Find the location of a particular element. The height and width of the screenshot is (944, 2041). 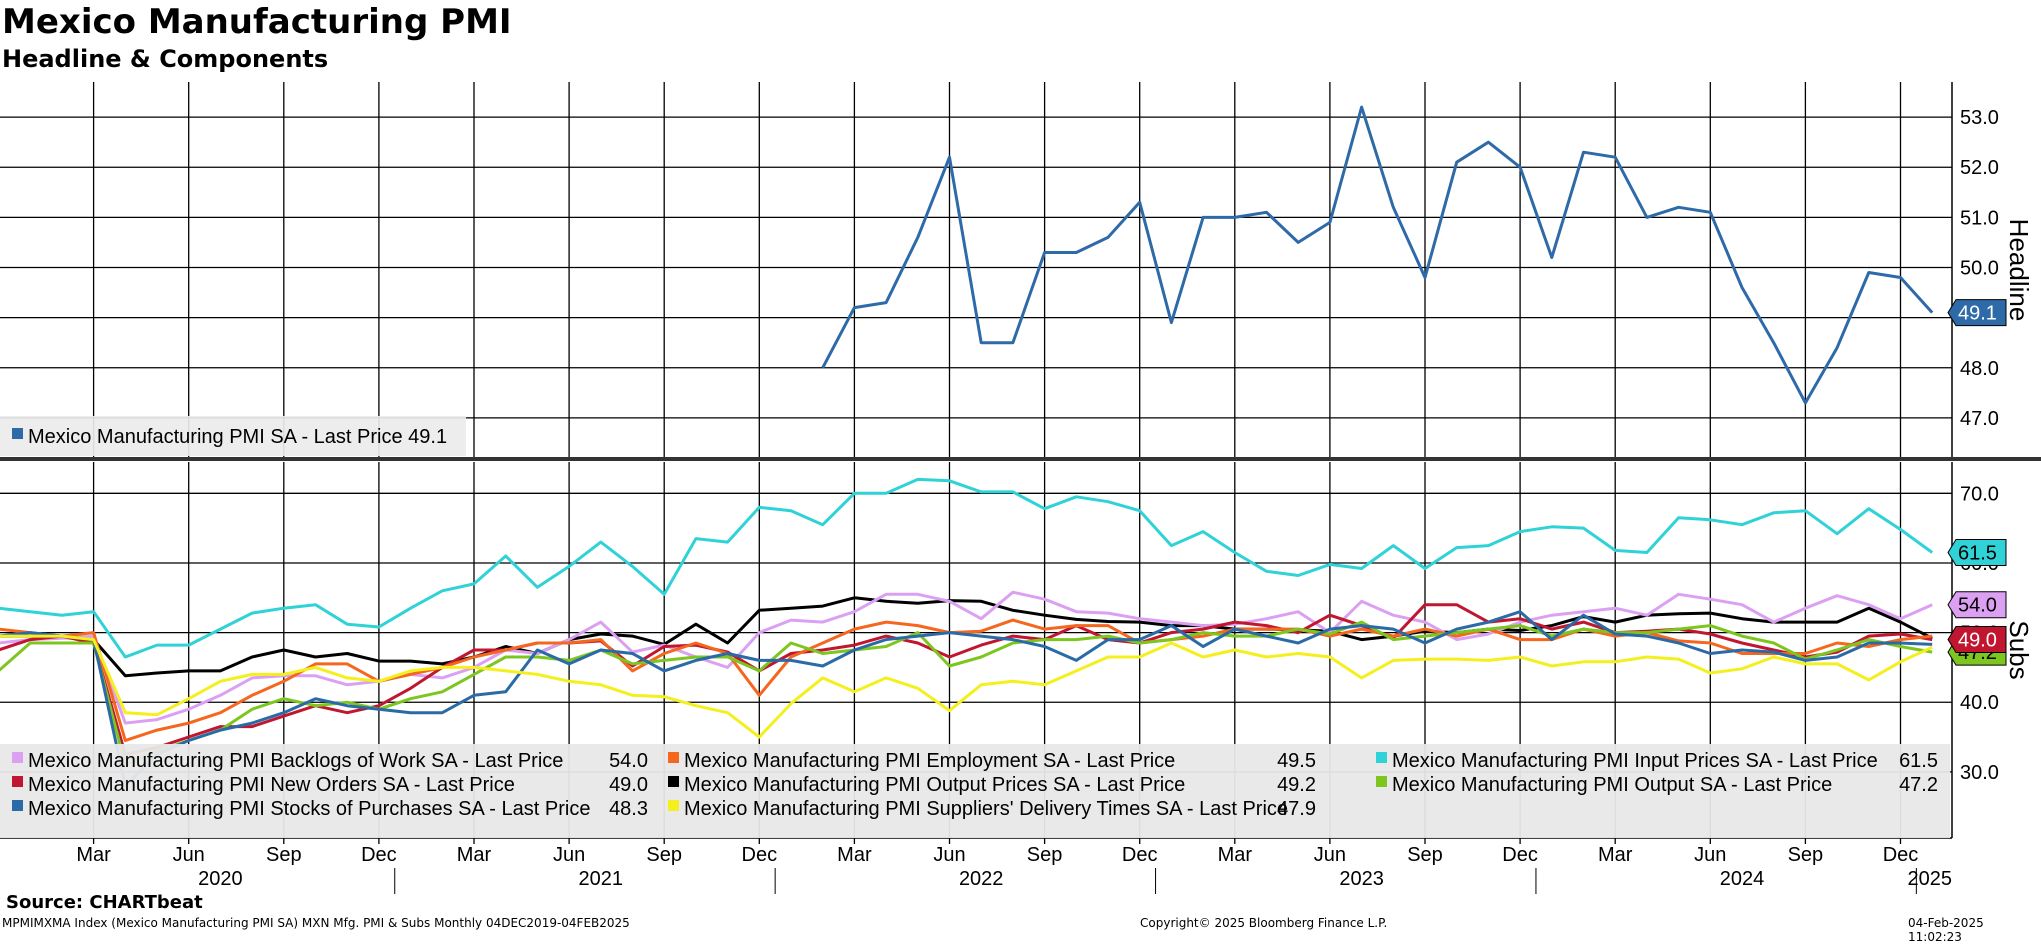

timestamp: 04-Feb-2025 11:02:23 is located at coordinates (1946, 930).